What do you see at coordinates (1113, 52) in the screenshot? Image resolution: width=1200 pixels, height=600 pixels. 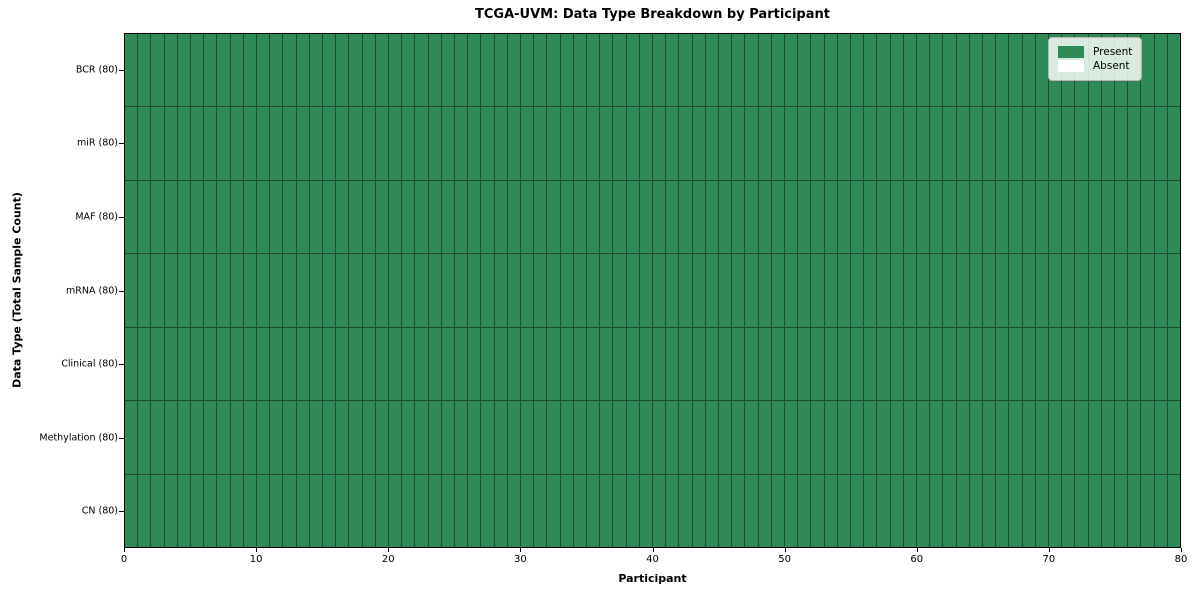 I see `legend-label: Present` at bounding box center [1113, 52].